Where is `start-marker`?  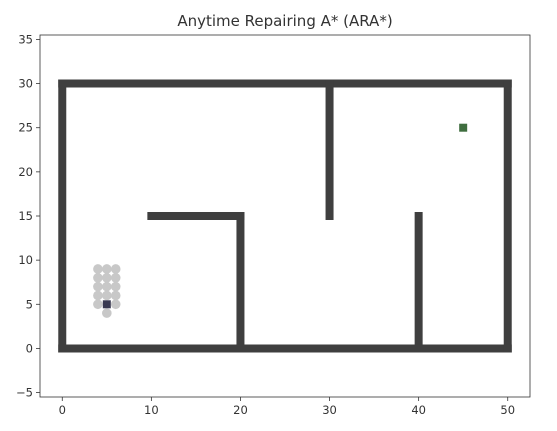
start-marker is located at coordinates (106, 304).